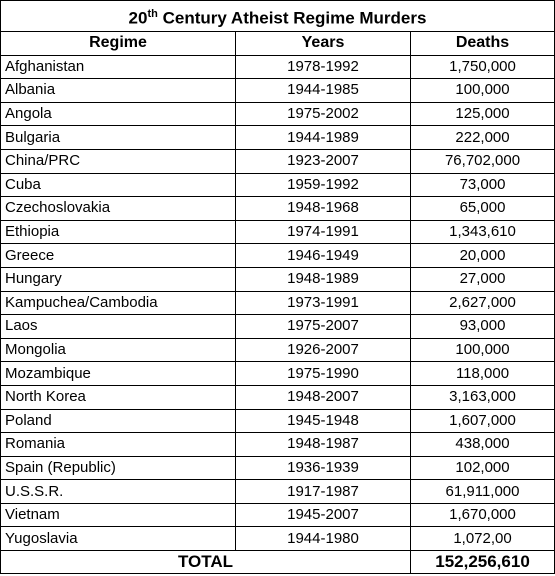 The width and height of the screenshot is (555, 576). I want to click on table-row: Greece 1946-1949 20,000, so click(277, 255).